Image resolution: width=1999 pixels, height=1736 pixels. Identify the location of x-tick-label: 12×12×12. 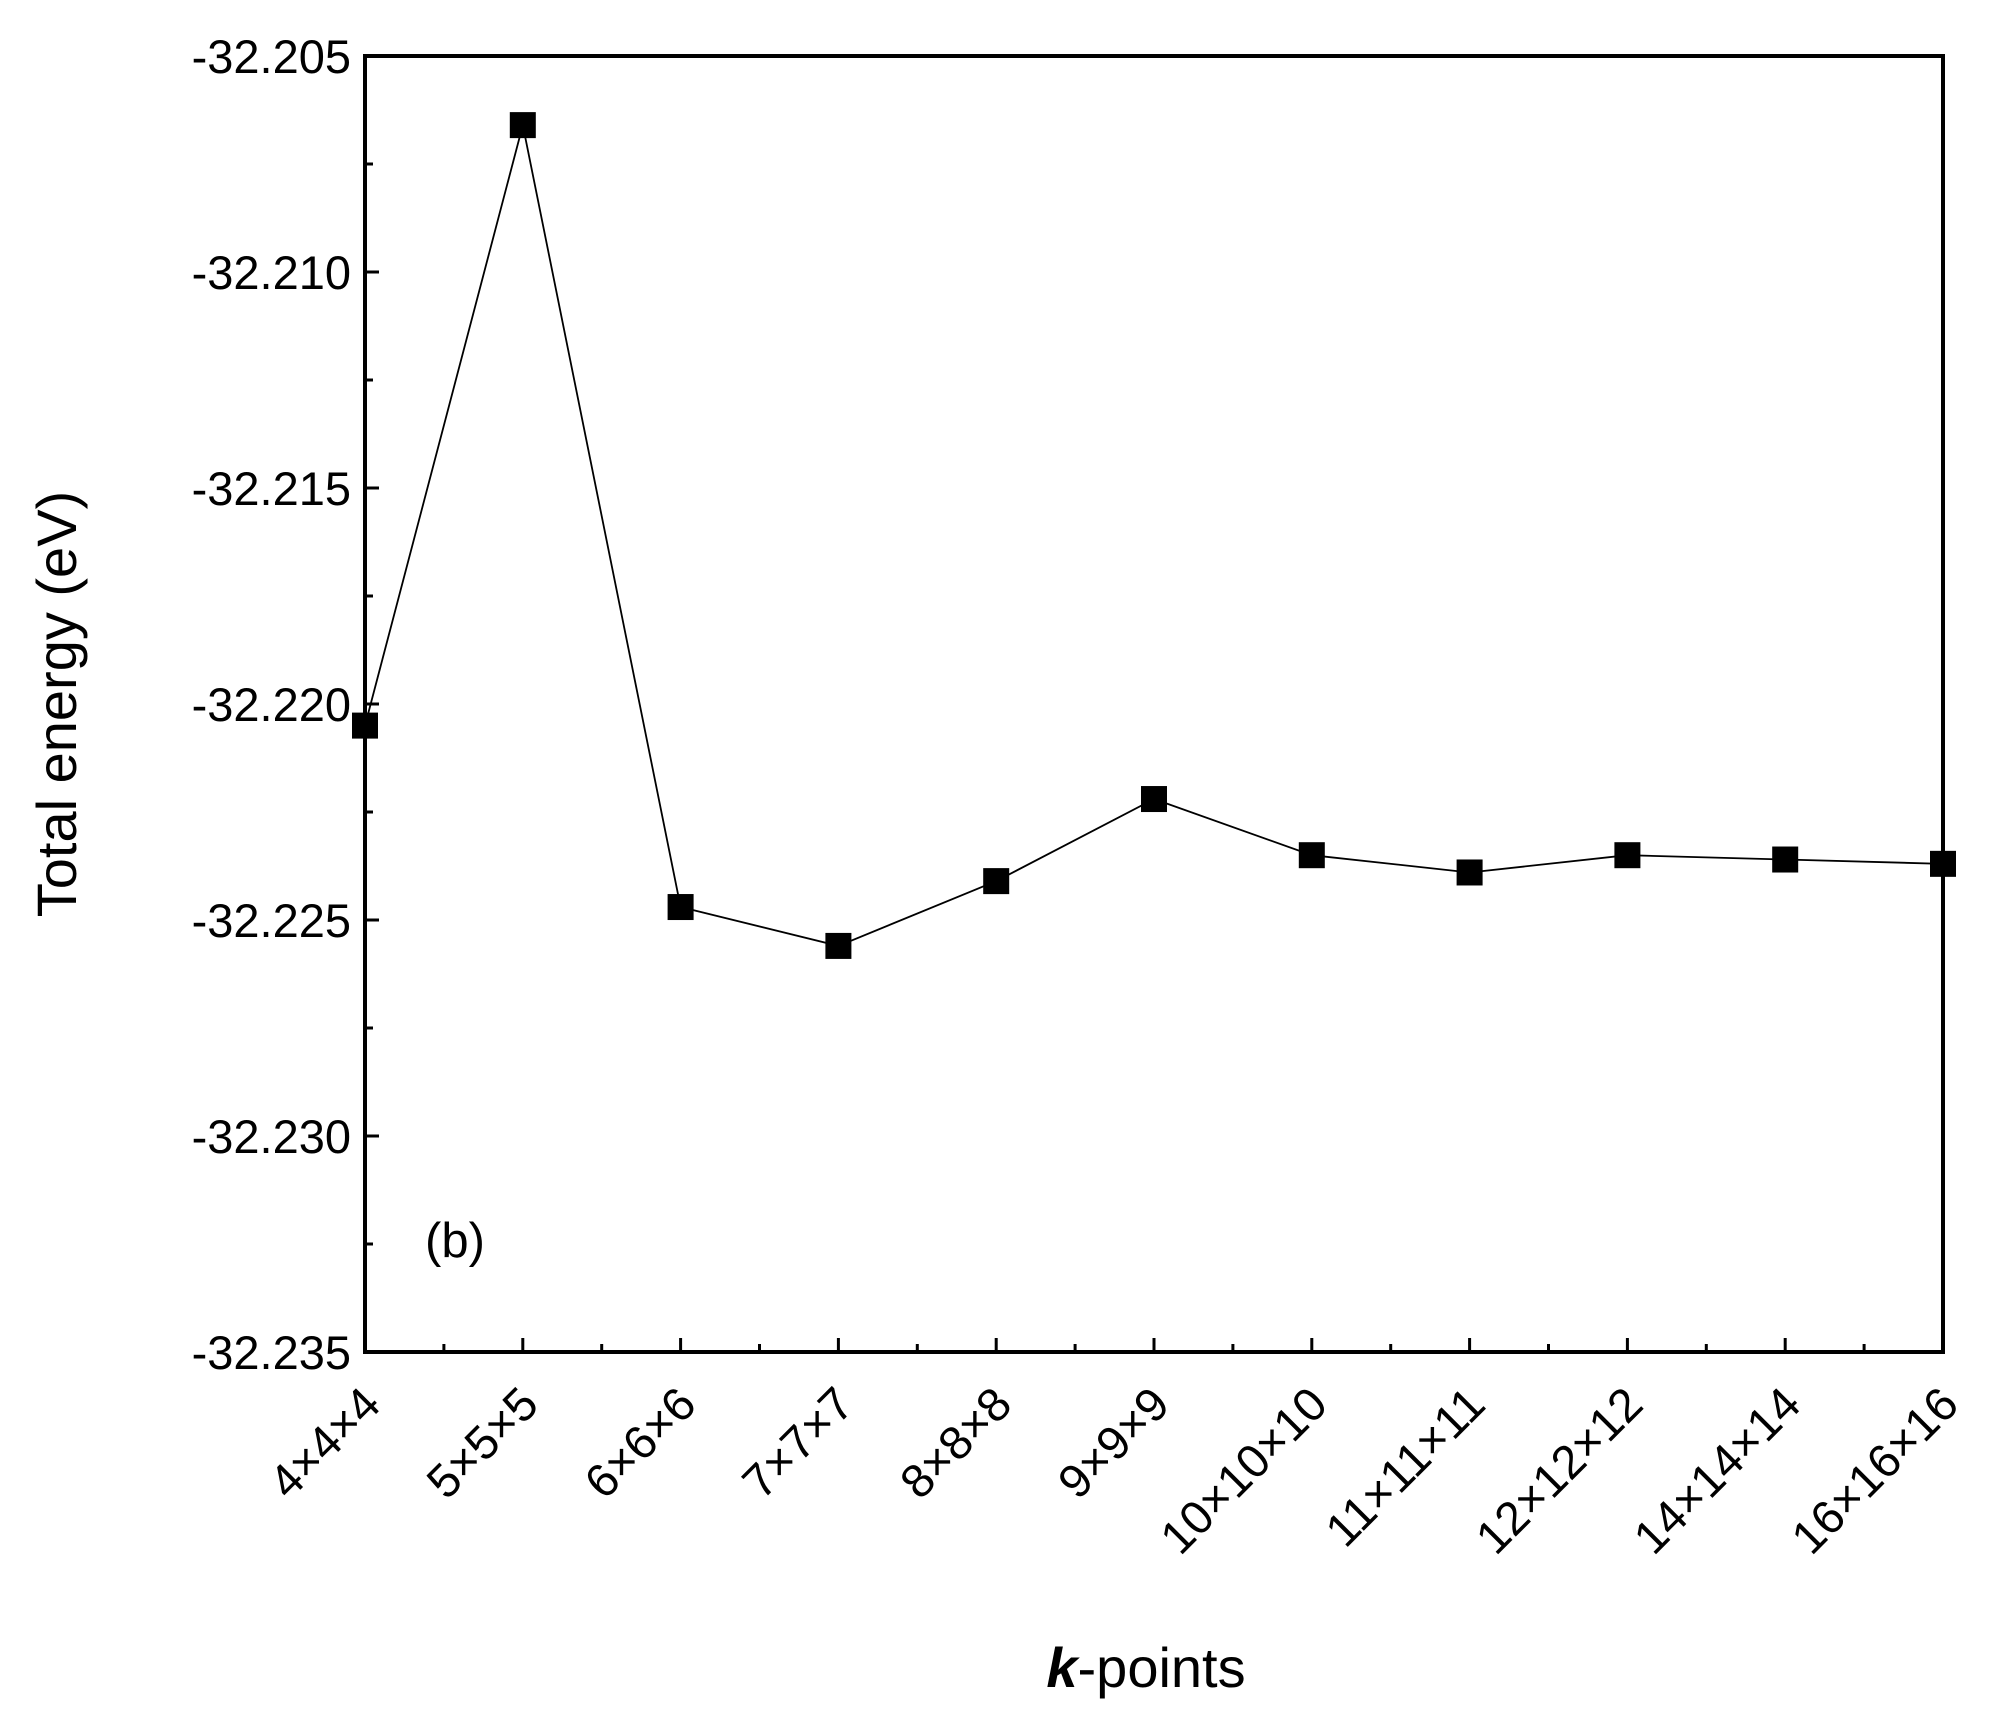
(1558, 1470).